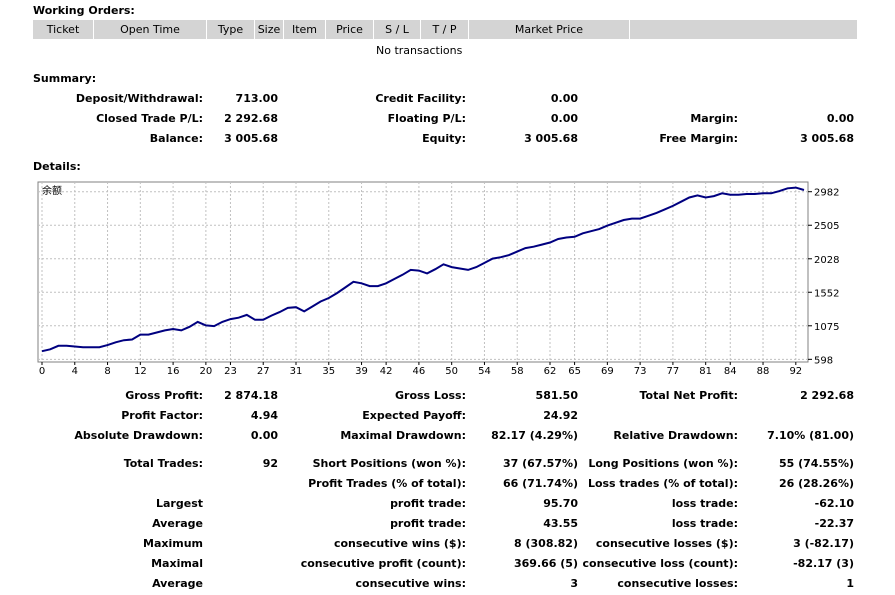  Describe the element at coordinates (410, 583) in the screenshot. I see `avg-wins-label: consecutive wins:` at that location.